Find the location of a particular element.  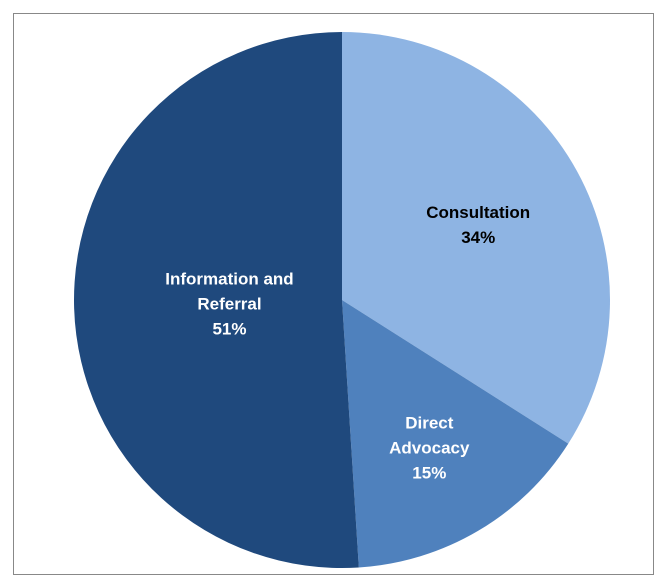

slice-label: Direct Advocacy 15% is located at coordinates (429, 447).